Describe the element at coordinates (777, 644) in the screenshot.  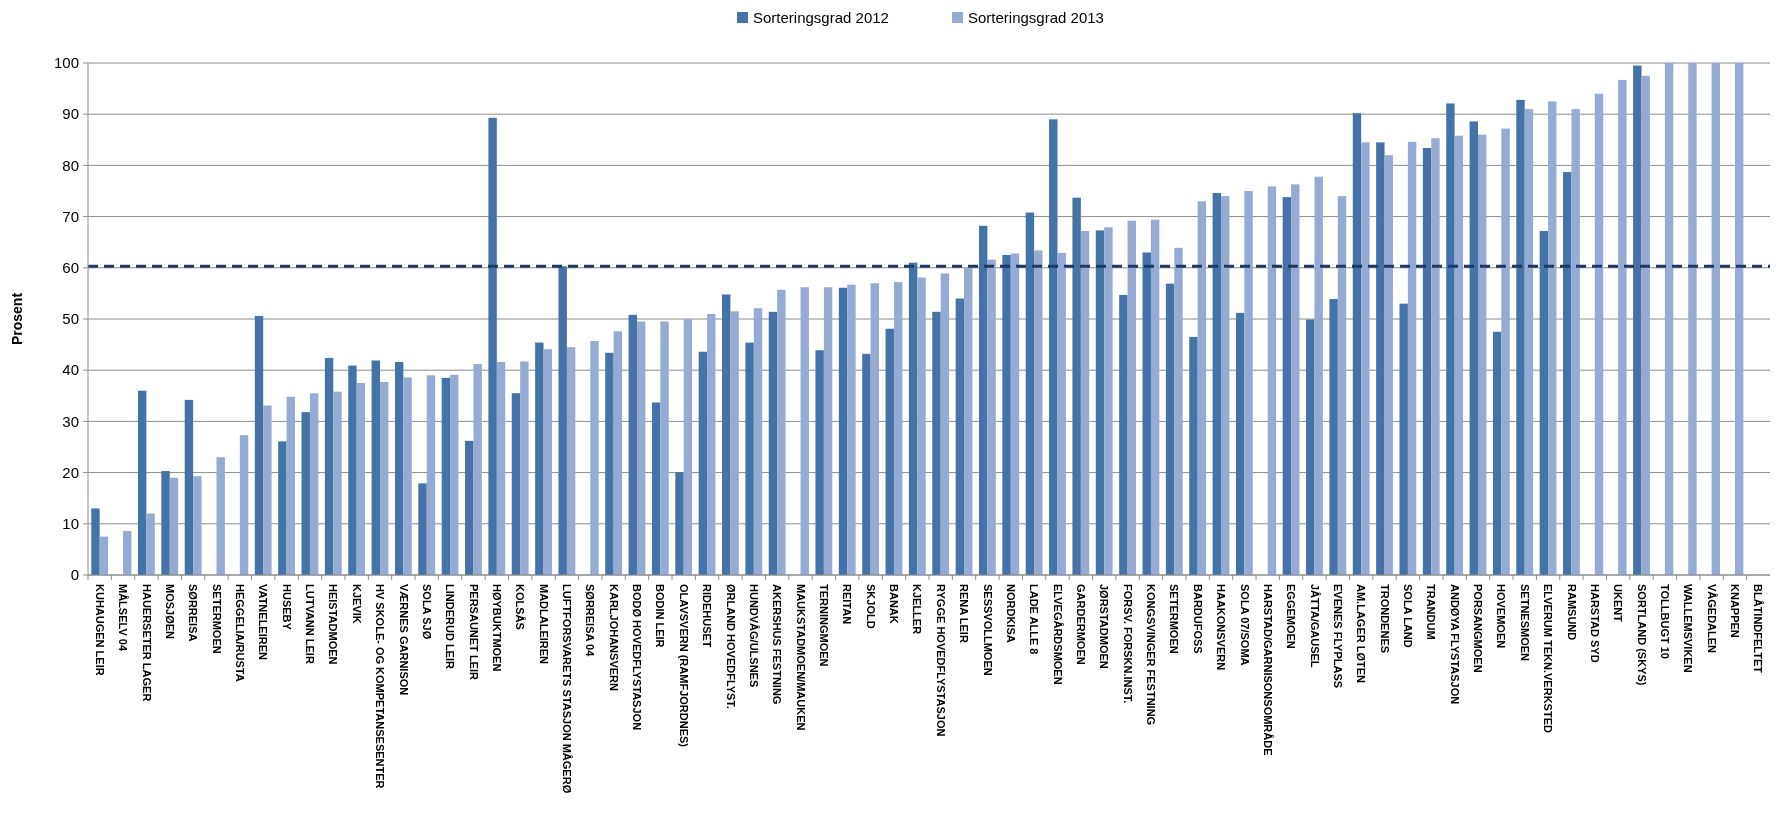
I see `x-tick-label: AKERSHUS FESTNING` at that location.